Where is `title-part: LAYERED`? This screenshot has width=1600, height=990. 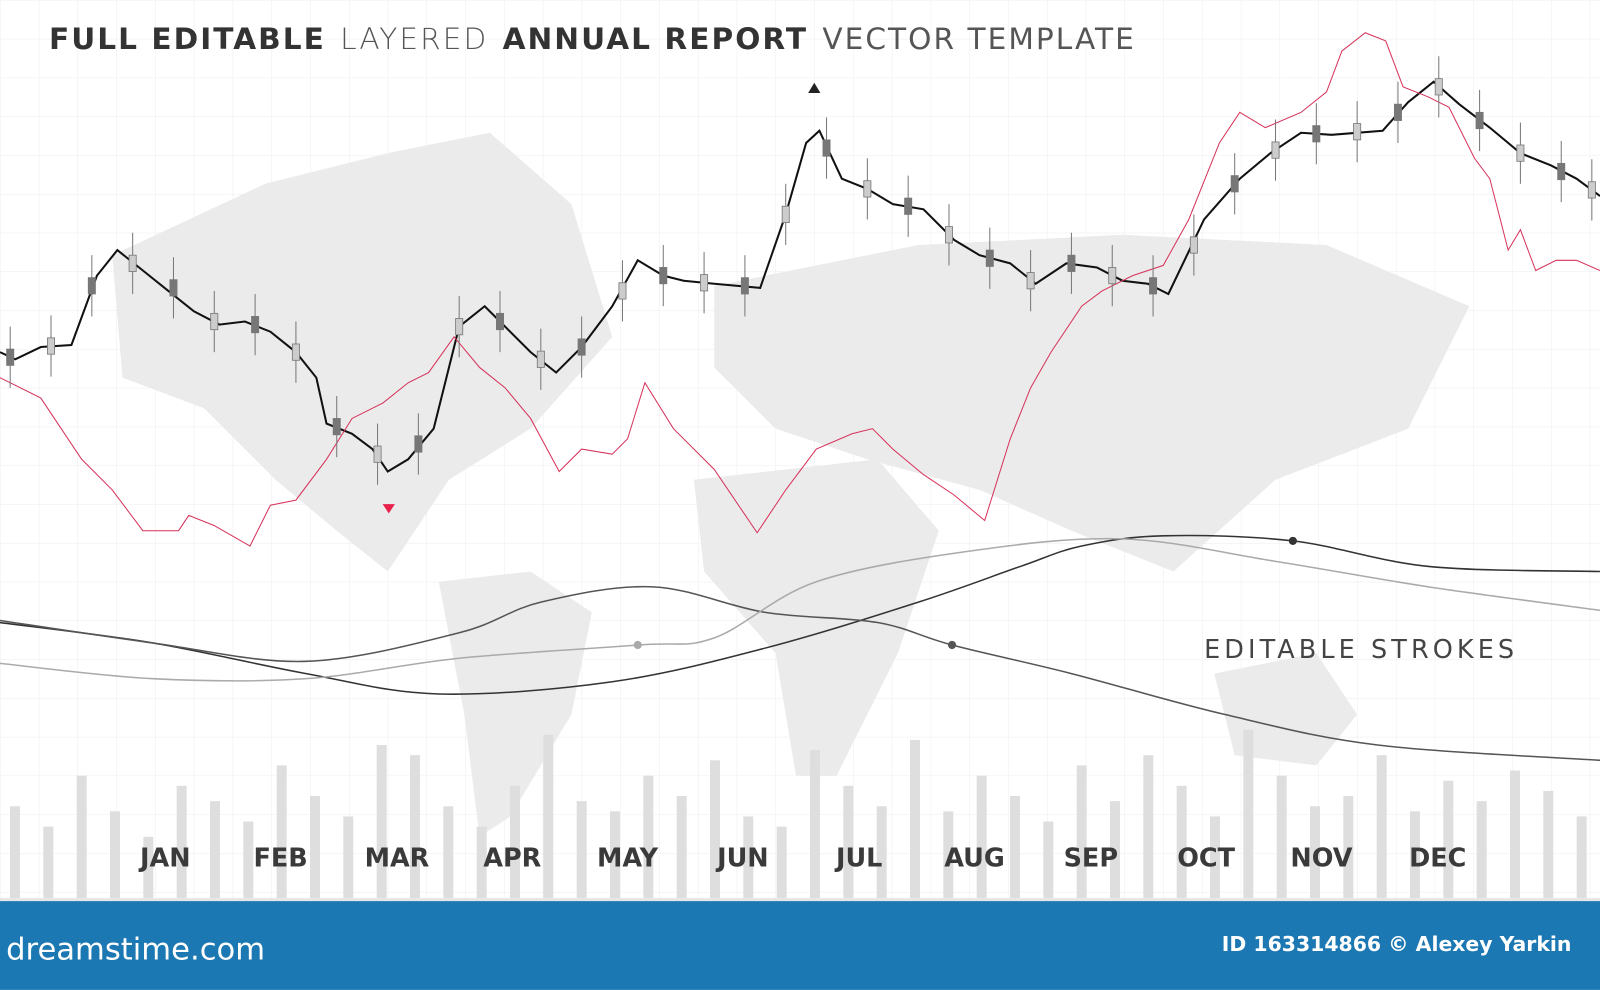
title-part: LAYERED is located at coordinates (414, 38).